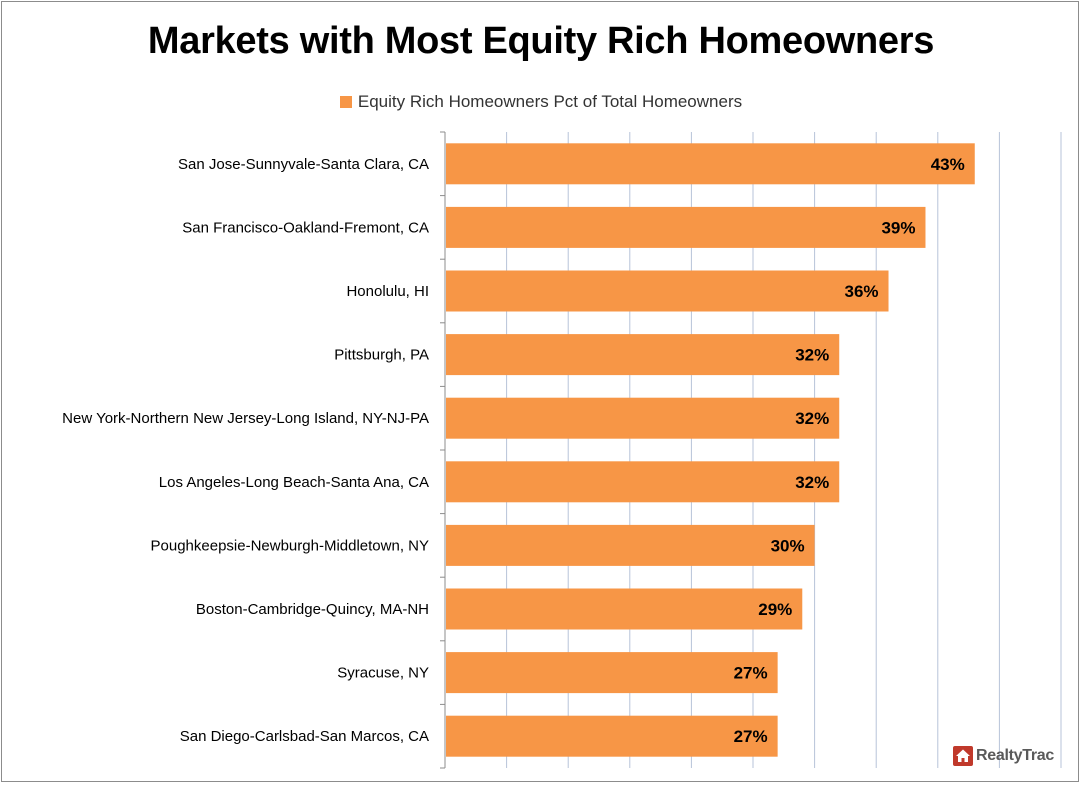  Describe the element at coordinates (294, 482) in the screenshot. I see `category-label: Los Angeles-Long Beach-Santa Ana, CA` at that location.